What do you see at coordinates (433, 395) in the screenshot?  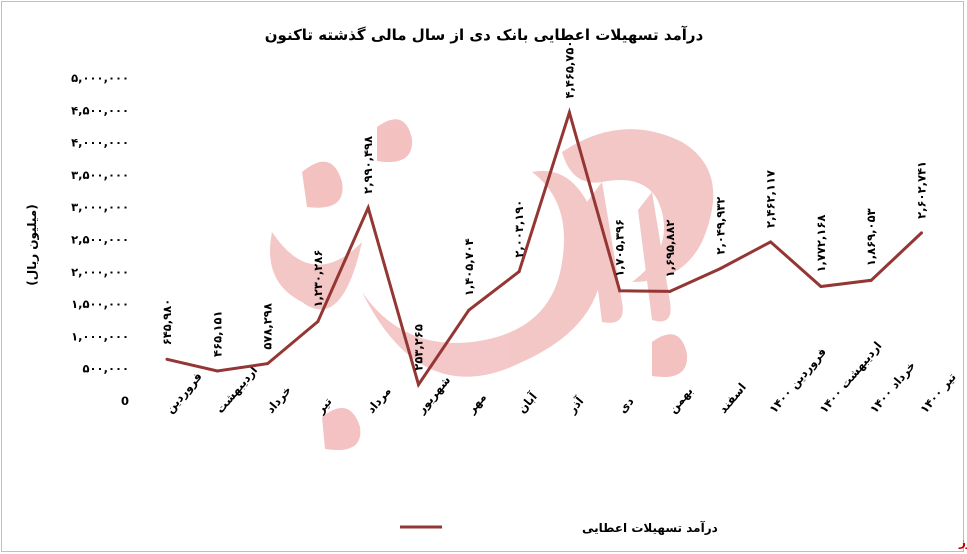 I see `x-tick-label: شهریور` at bounding box center [433, 395].